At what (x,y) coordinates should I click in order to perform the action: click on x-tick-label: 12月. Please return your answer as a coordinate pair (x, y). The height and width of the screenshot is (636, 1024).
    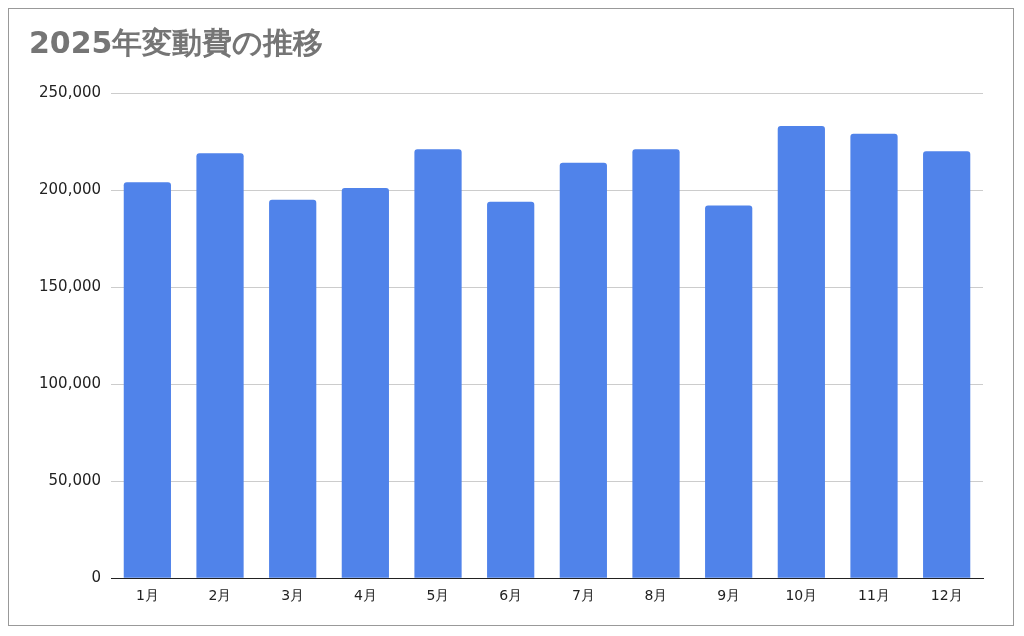
    Looking at the image, I should click on (946, 595).